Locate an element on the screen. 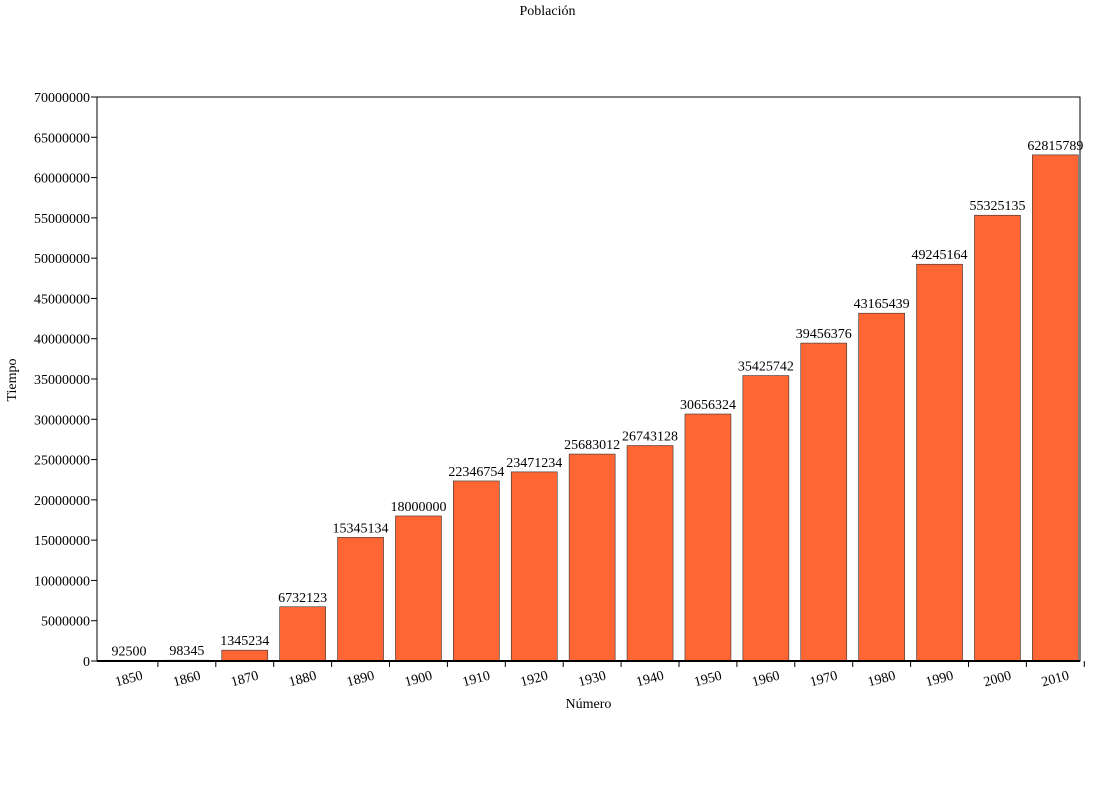 The height and width of the screenshot is (805, 1095). data-label: 18000000 is located at coordinates (418, 507).